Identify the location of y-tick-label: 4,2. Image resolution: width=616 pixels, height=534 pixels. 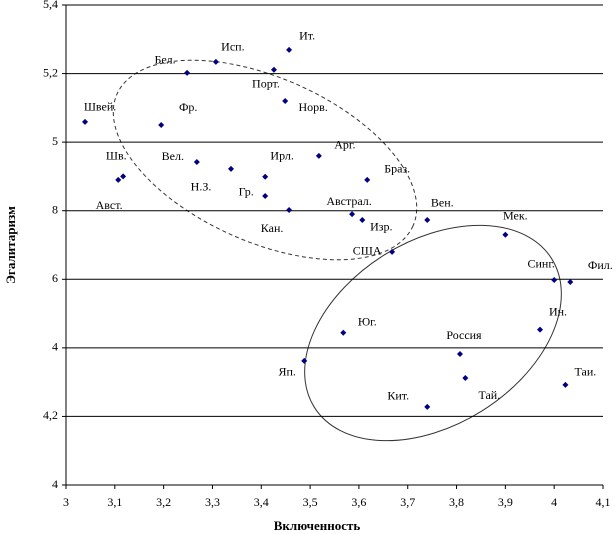
(50, 415).